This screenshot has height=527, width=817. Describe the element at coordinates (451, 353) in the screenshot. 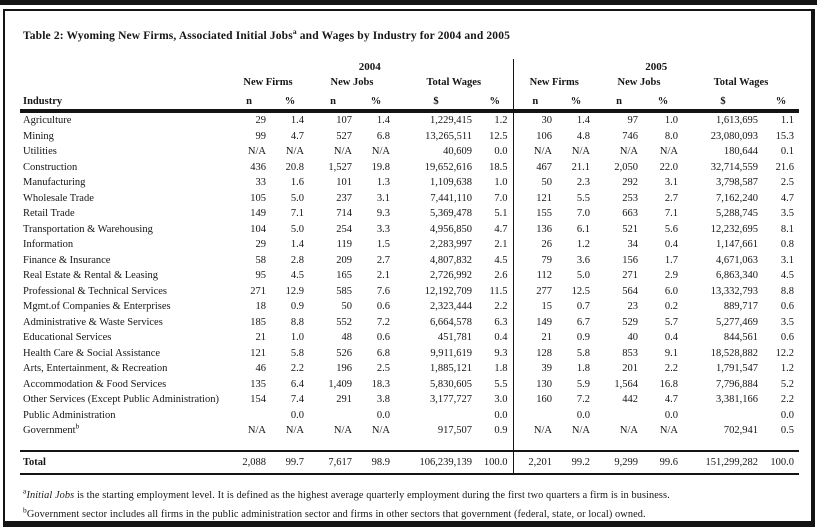

I see `value-cell: 9,911,619` at that location.